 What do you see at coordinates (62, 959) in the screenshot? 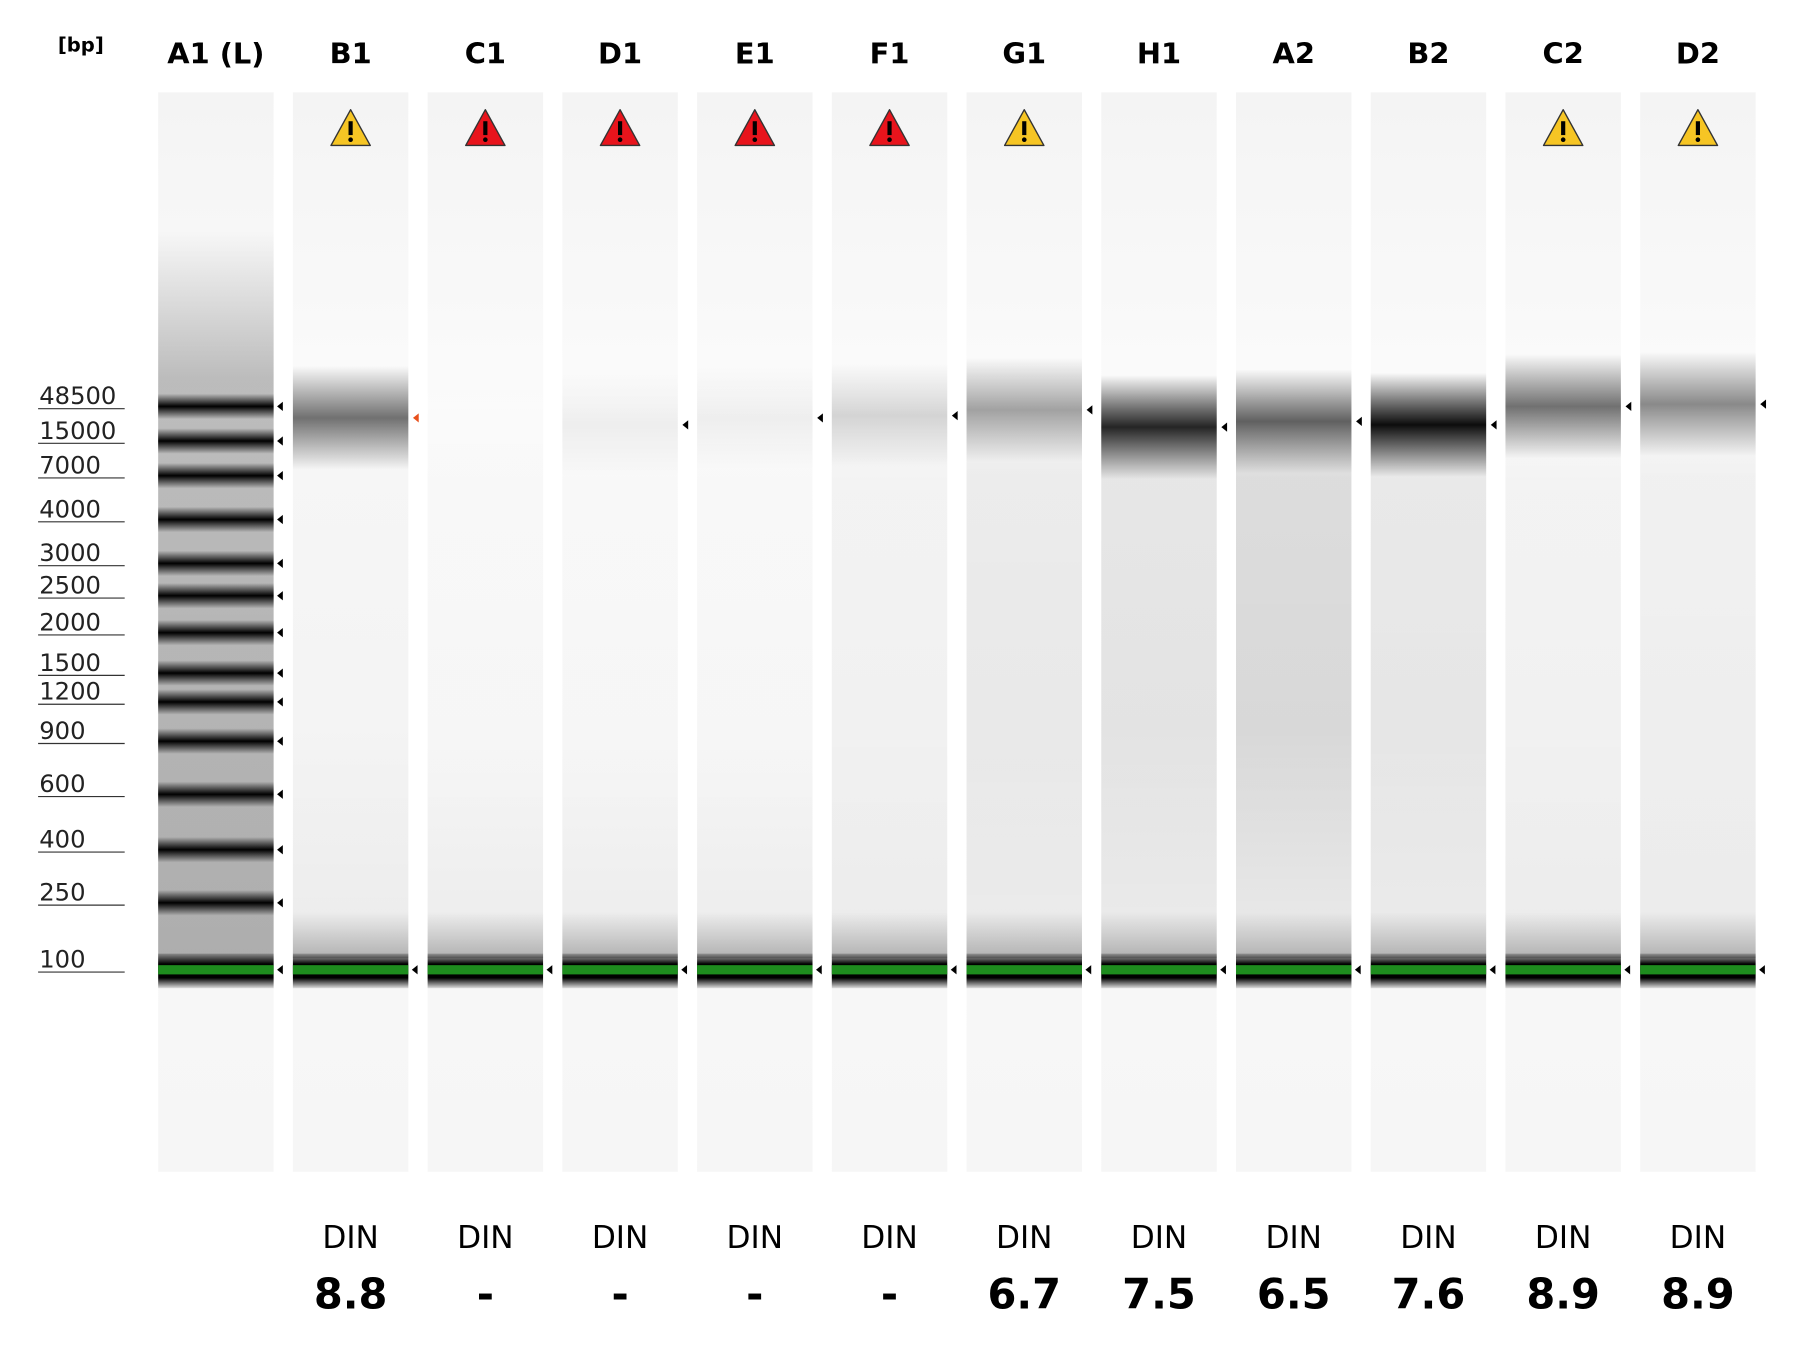
I see `size-label: 100` at bounding box center [62, 959].